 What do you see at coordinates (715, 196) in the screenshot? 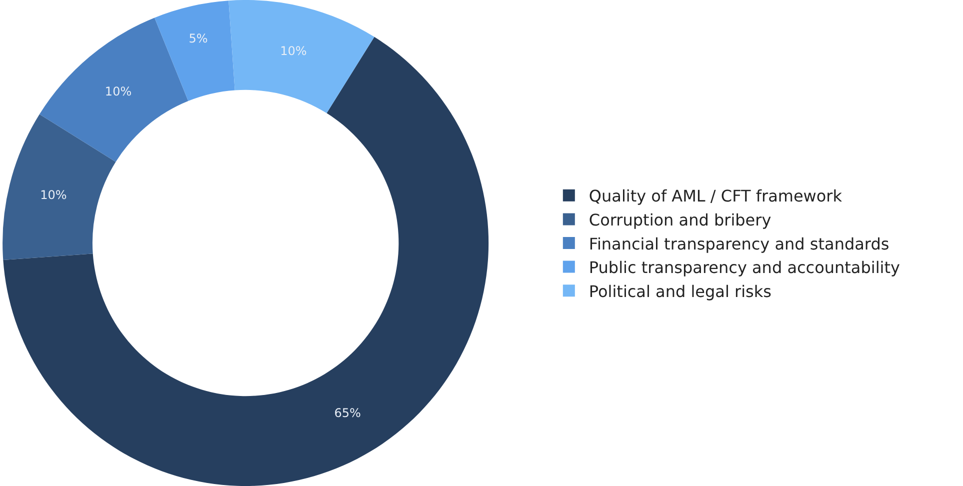
I see `legend-label: Quality of AML / CFT framework` at bounding box center [715, 196].